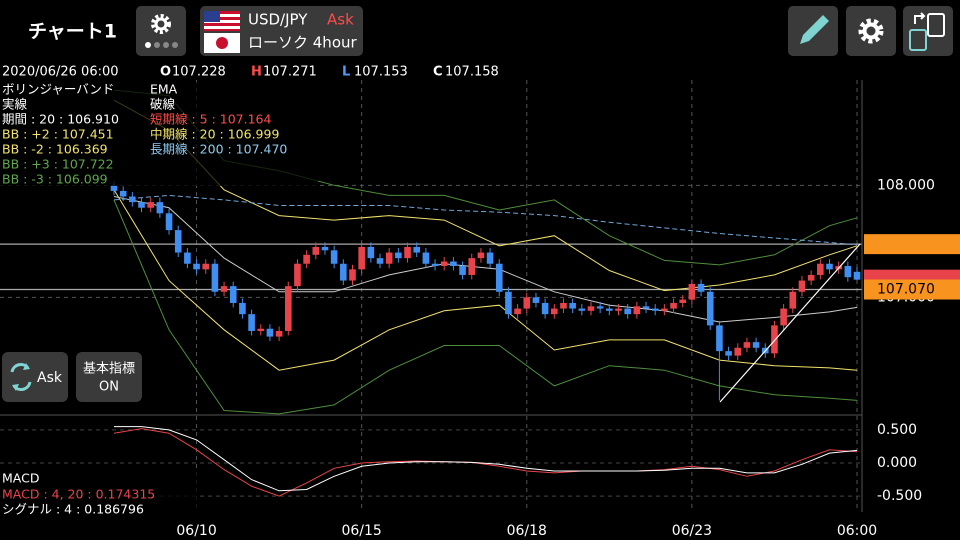  What do you see at coordinates (899, 496) in the screenshot?
I see `macd-tick-label: -0.500` at bounding box center [899, 496].